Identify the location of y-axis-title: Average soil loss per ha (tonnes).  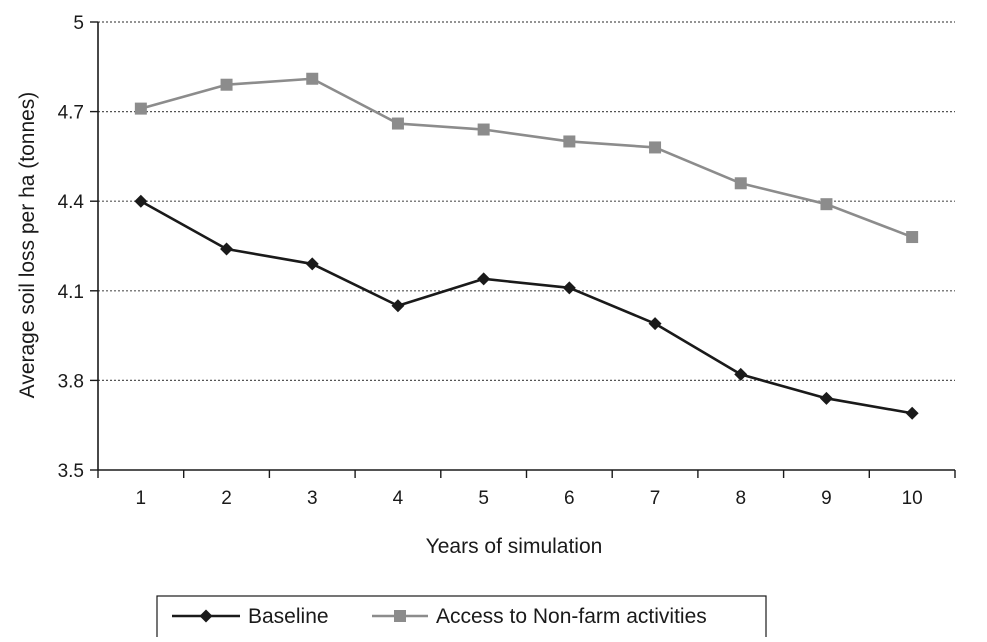
(27, 245).